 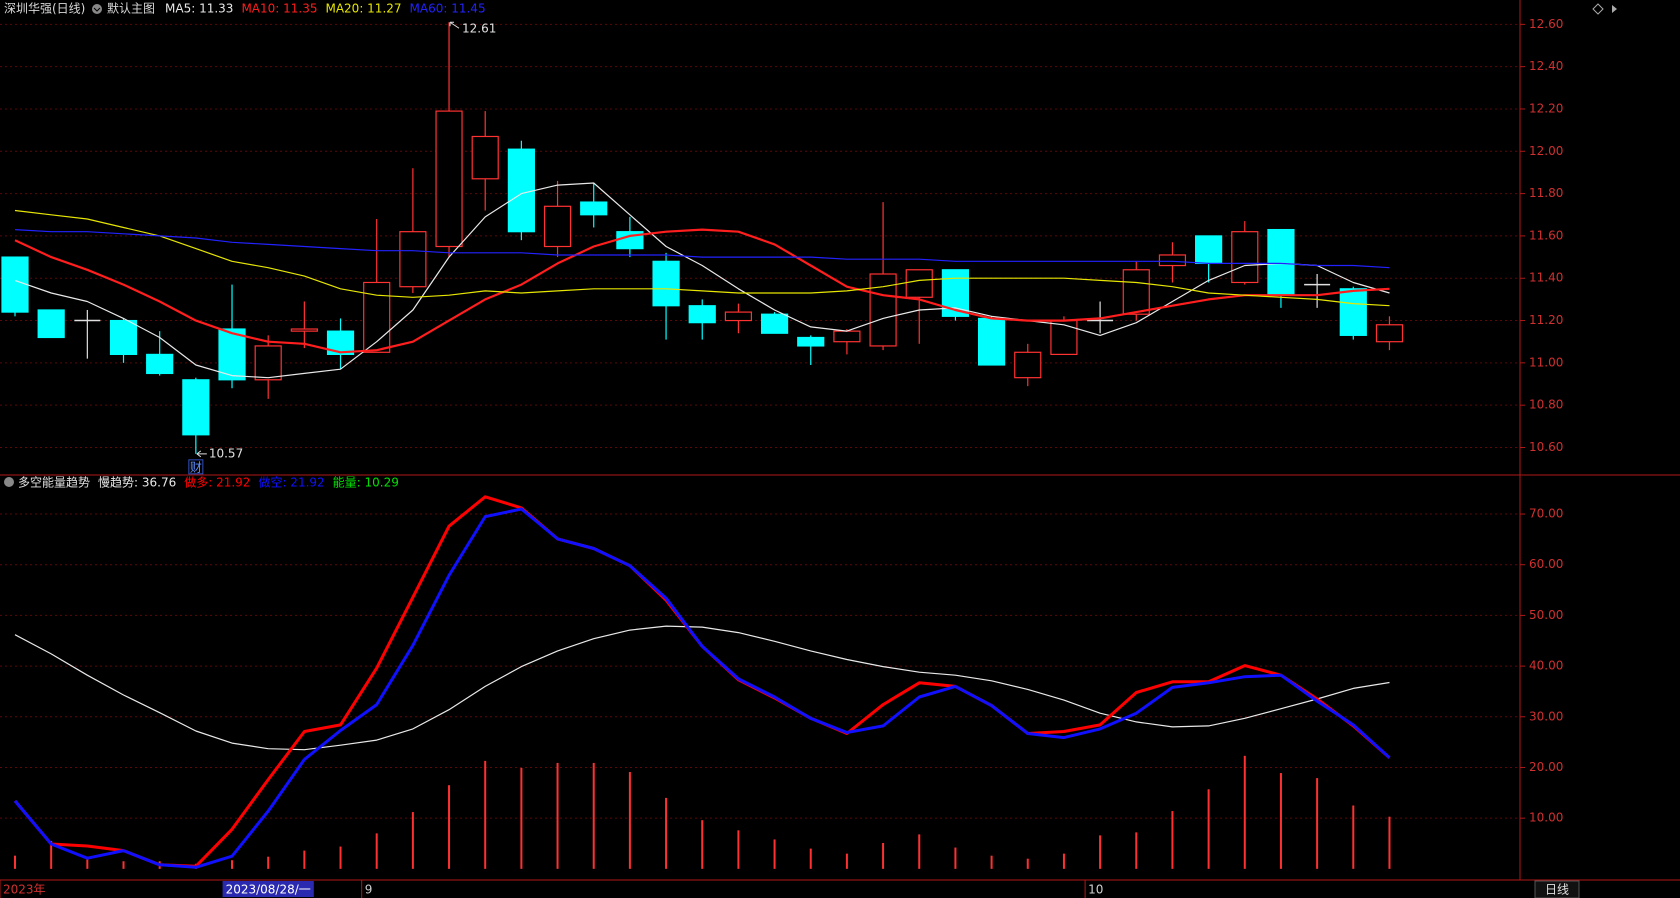 I want to click on x-tick-label: 10, so click(x=1095, y=890).